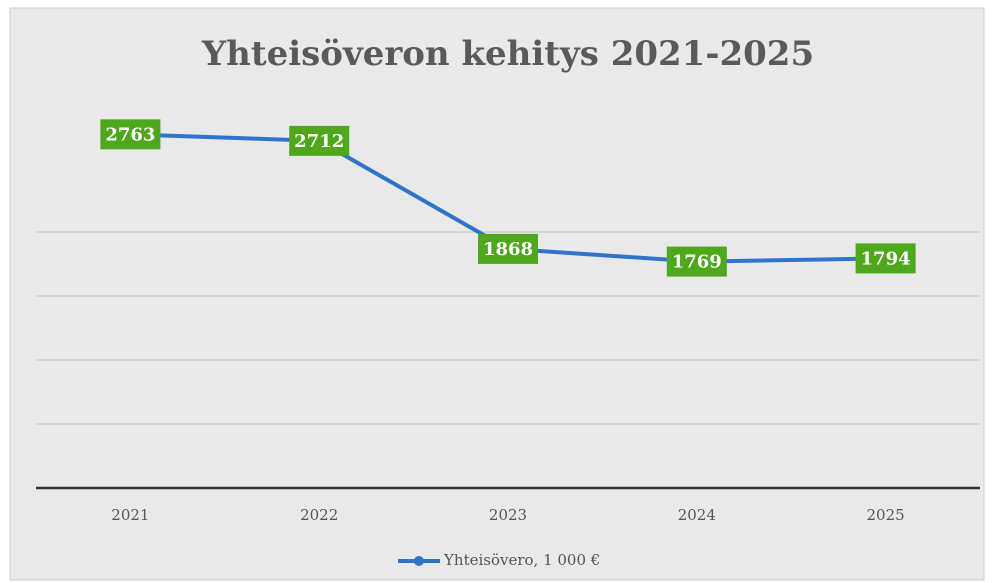  I want to click on x-tick-label: 2021, so click(130, 515).